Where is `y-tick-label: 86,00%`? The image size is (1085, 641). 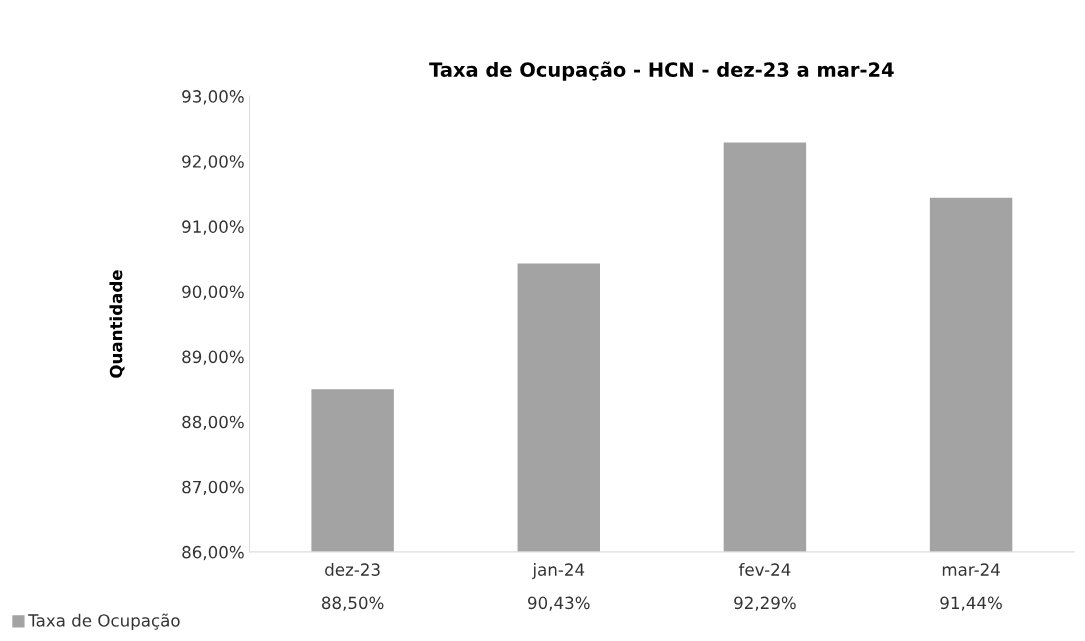
y-tick-label: 86,00% is located at coordinates (213, 553).